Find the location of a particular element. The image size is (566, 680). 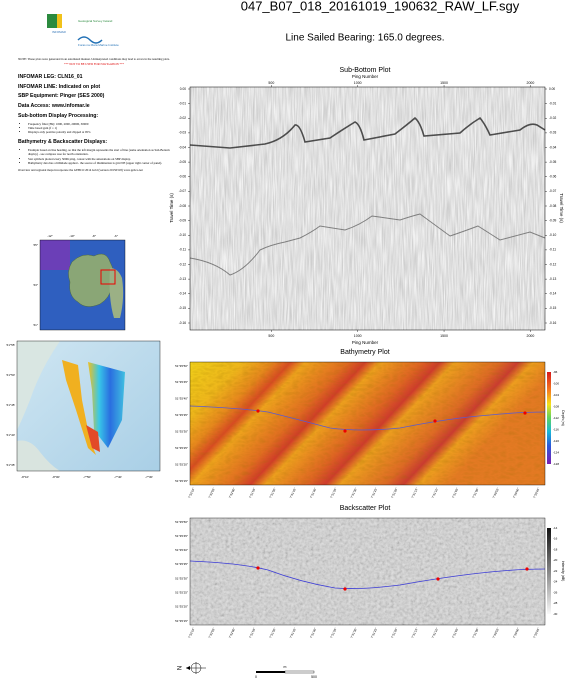

lon-label: -6° is located at coordinates (116, 236).